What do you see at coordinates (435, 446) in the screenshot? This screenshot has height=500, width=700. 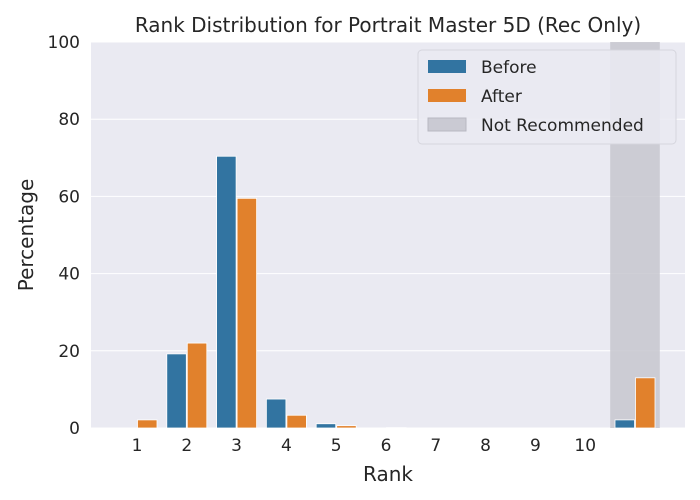 I see `x-tick-label: 7` at bounding box center [435, 446].